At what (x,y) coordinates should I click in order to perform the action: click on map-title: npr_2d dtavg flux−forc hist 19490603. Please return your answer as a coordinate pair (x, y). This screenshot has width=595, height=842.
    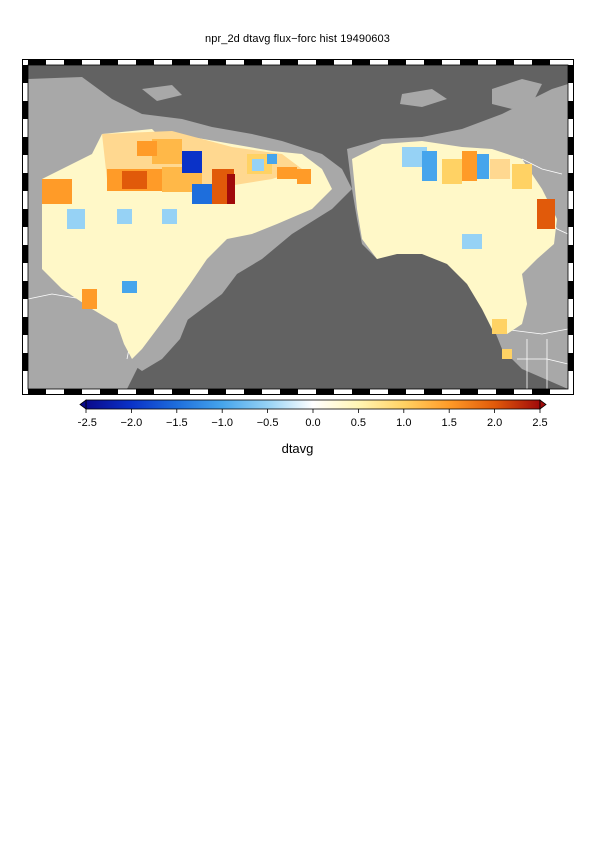
    Looking at the image, I should click on (297, 39).